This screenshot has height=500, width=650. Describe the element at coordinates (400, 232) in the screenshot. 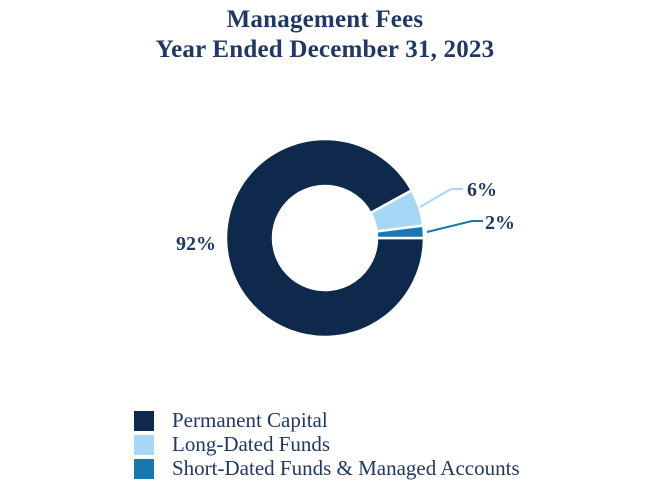

I see `slice-short-dated-funds-managed-accounts` at that location.